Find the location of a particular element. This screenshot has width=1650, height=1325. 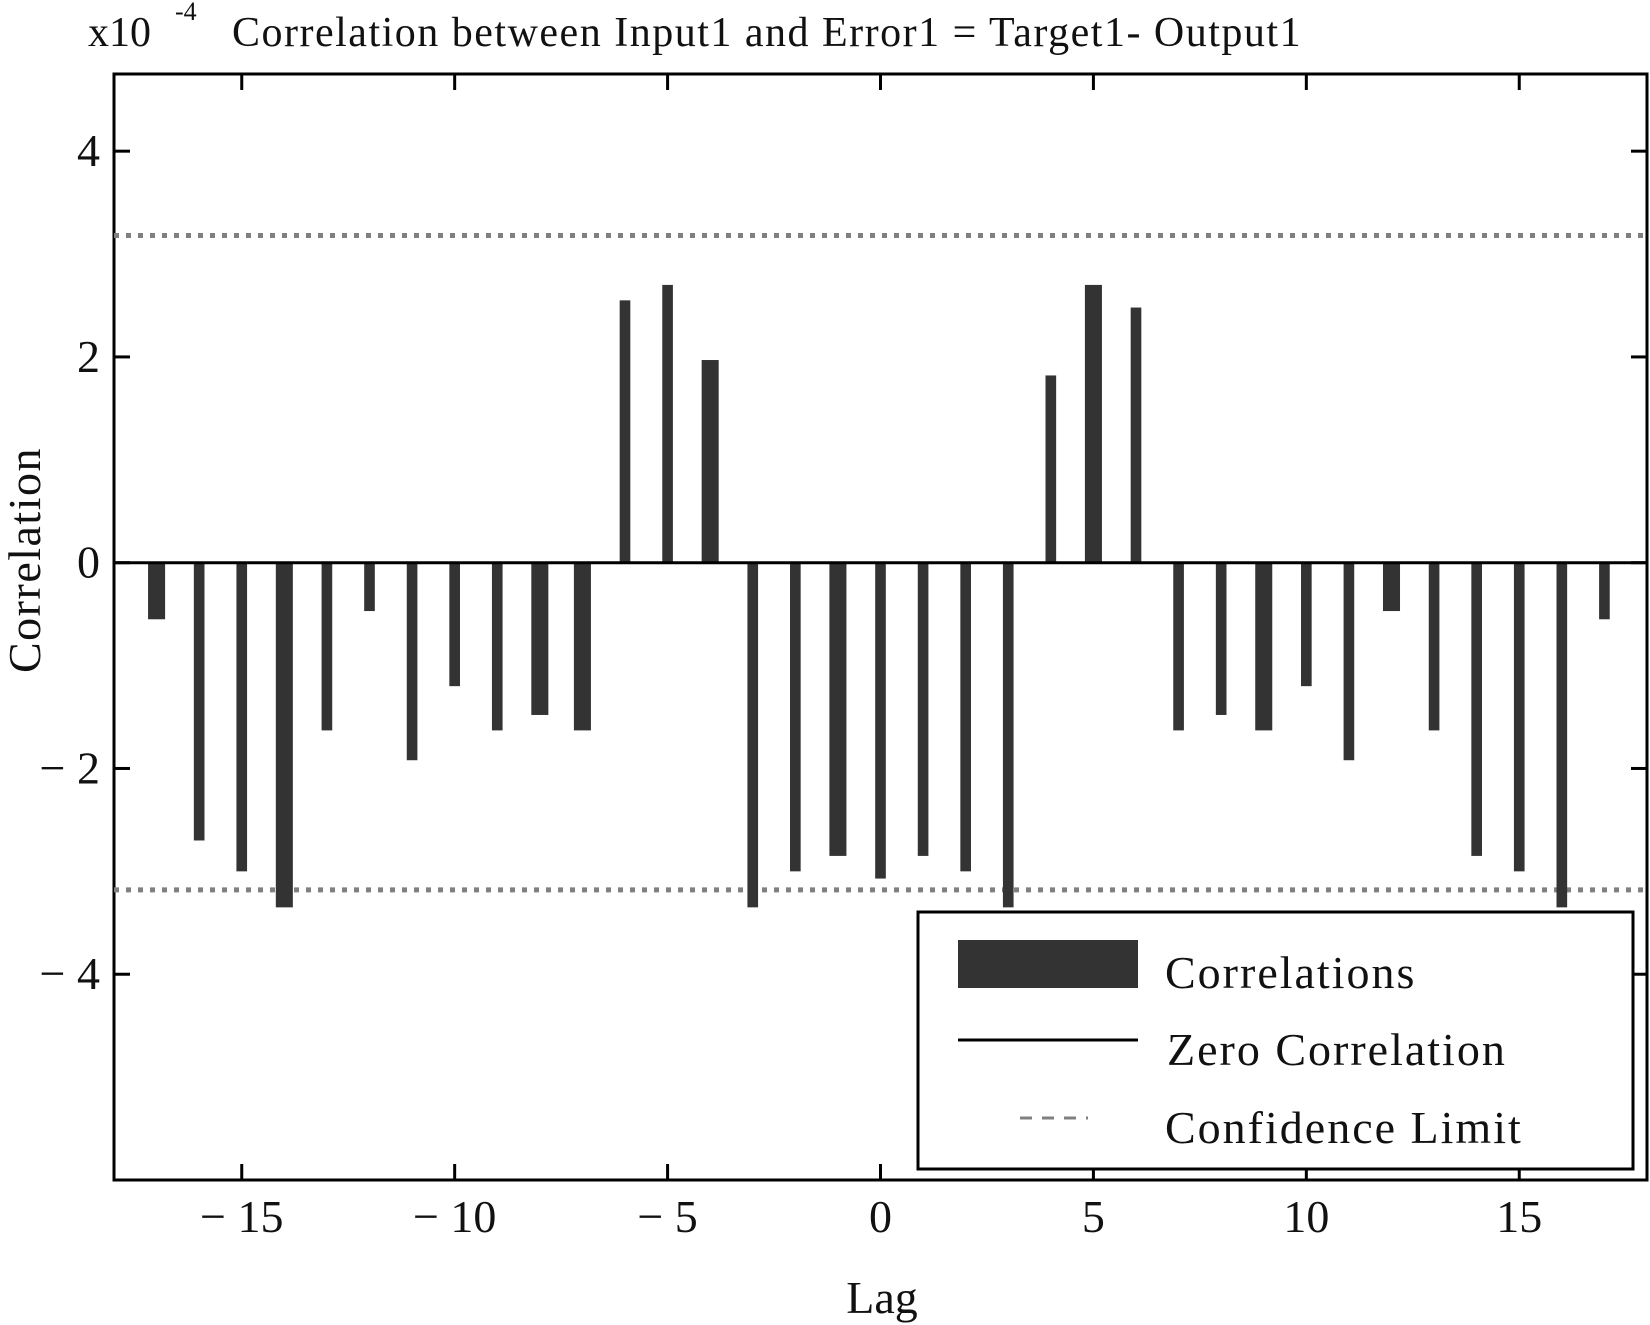

bar-lag--2 is located at coordinates (795, 717).